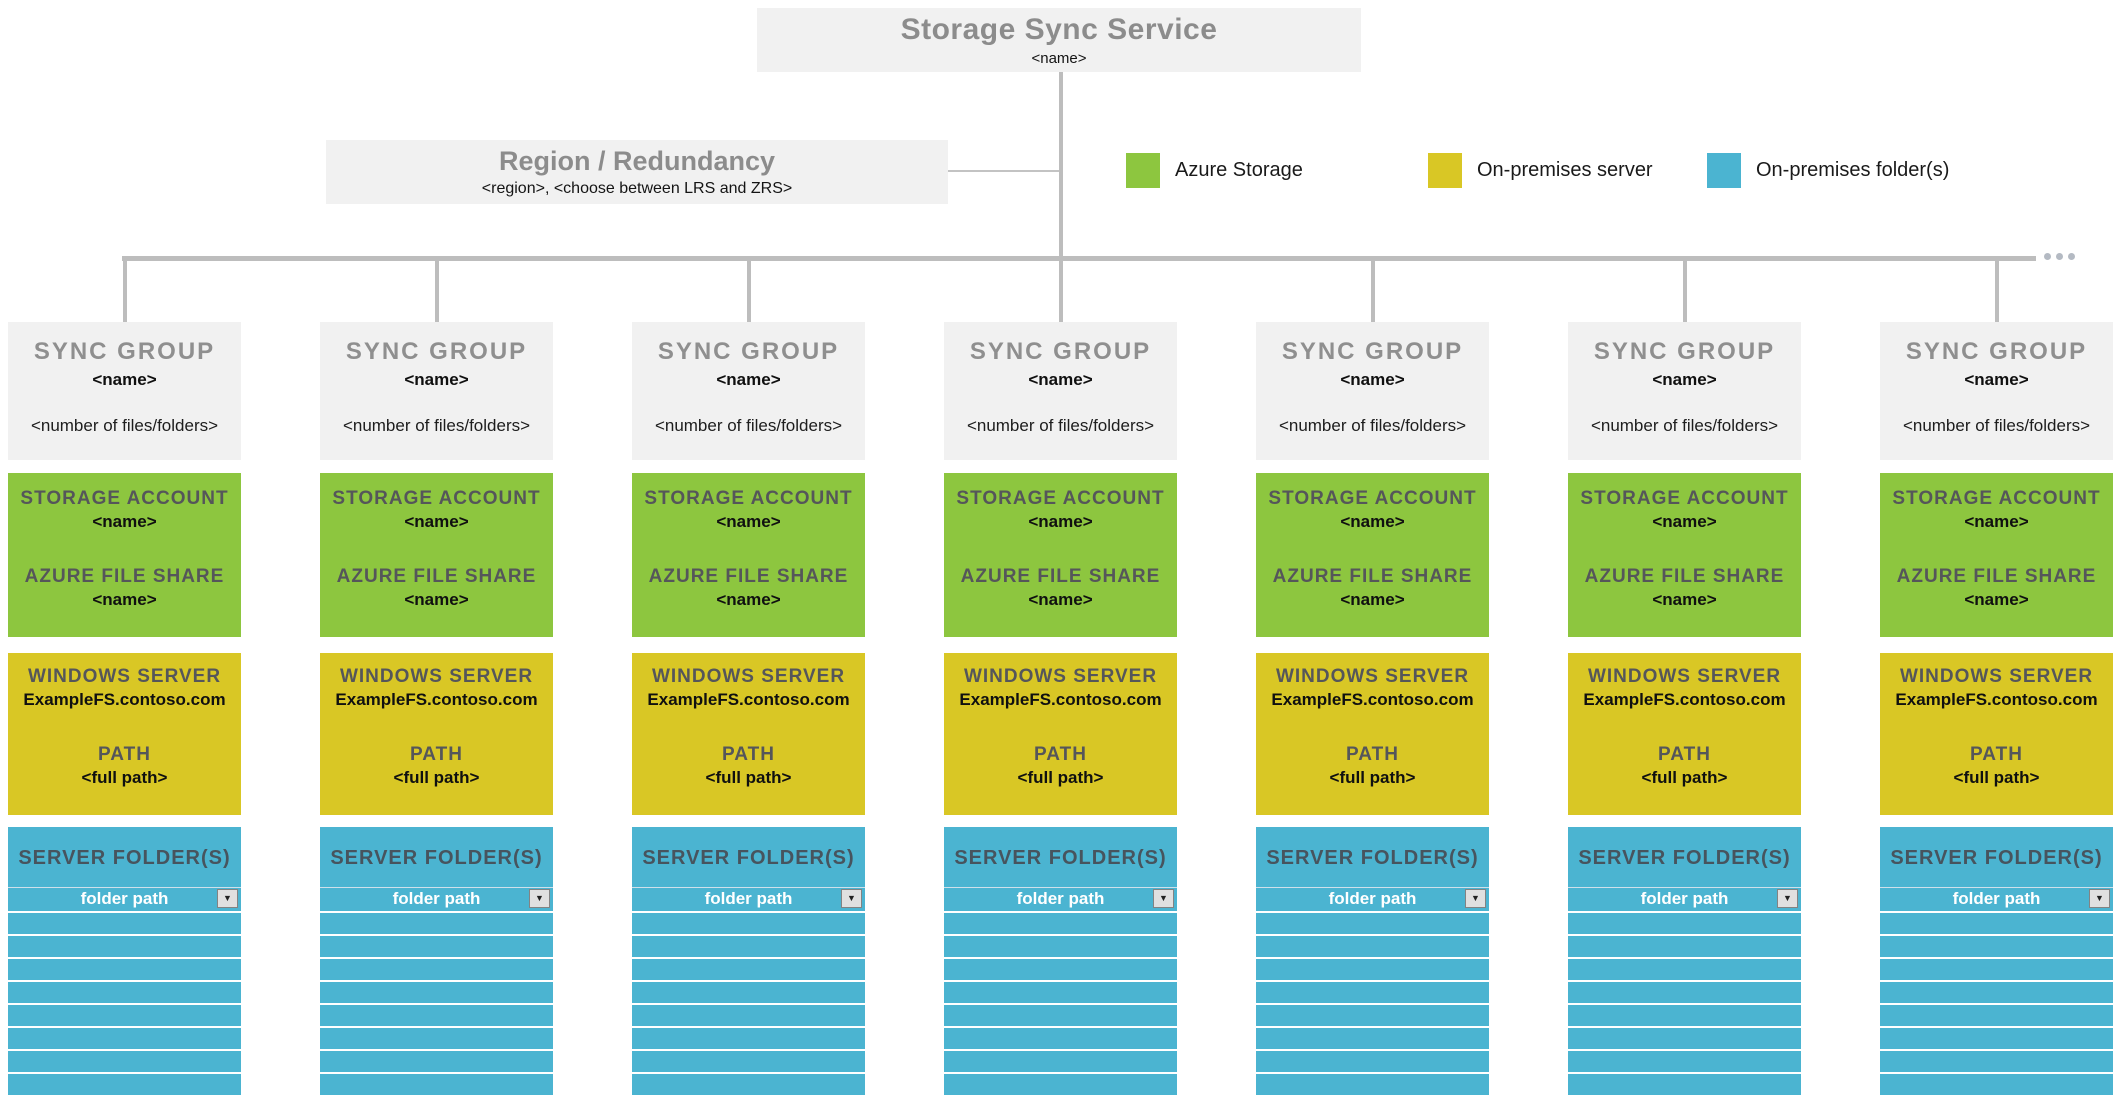  What do you see at coordinates (436, 777) in the screenshot?
I see `path-value: <full path>` at bounding box center [436, 777].